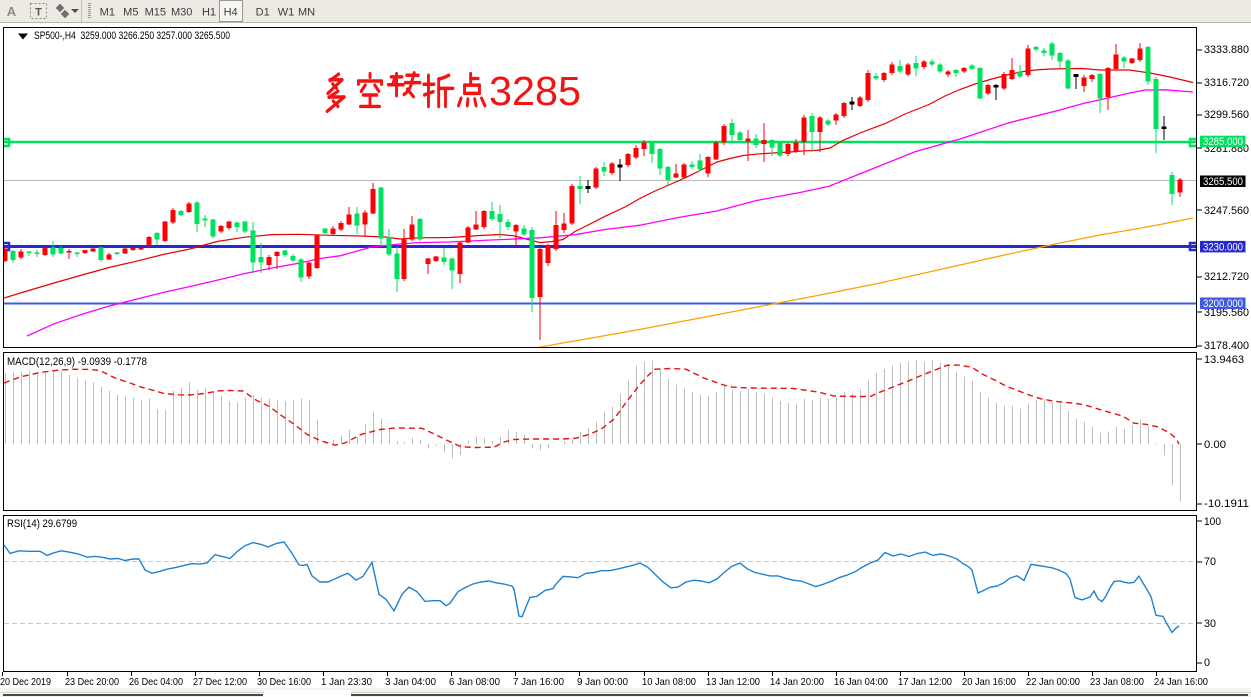 Image resolution: width=1251 pixels, height=697 pixels. Describe the element at coordinates (1226, 115) in the screenshot. I see `svg-text: 3299.560` at that location.